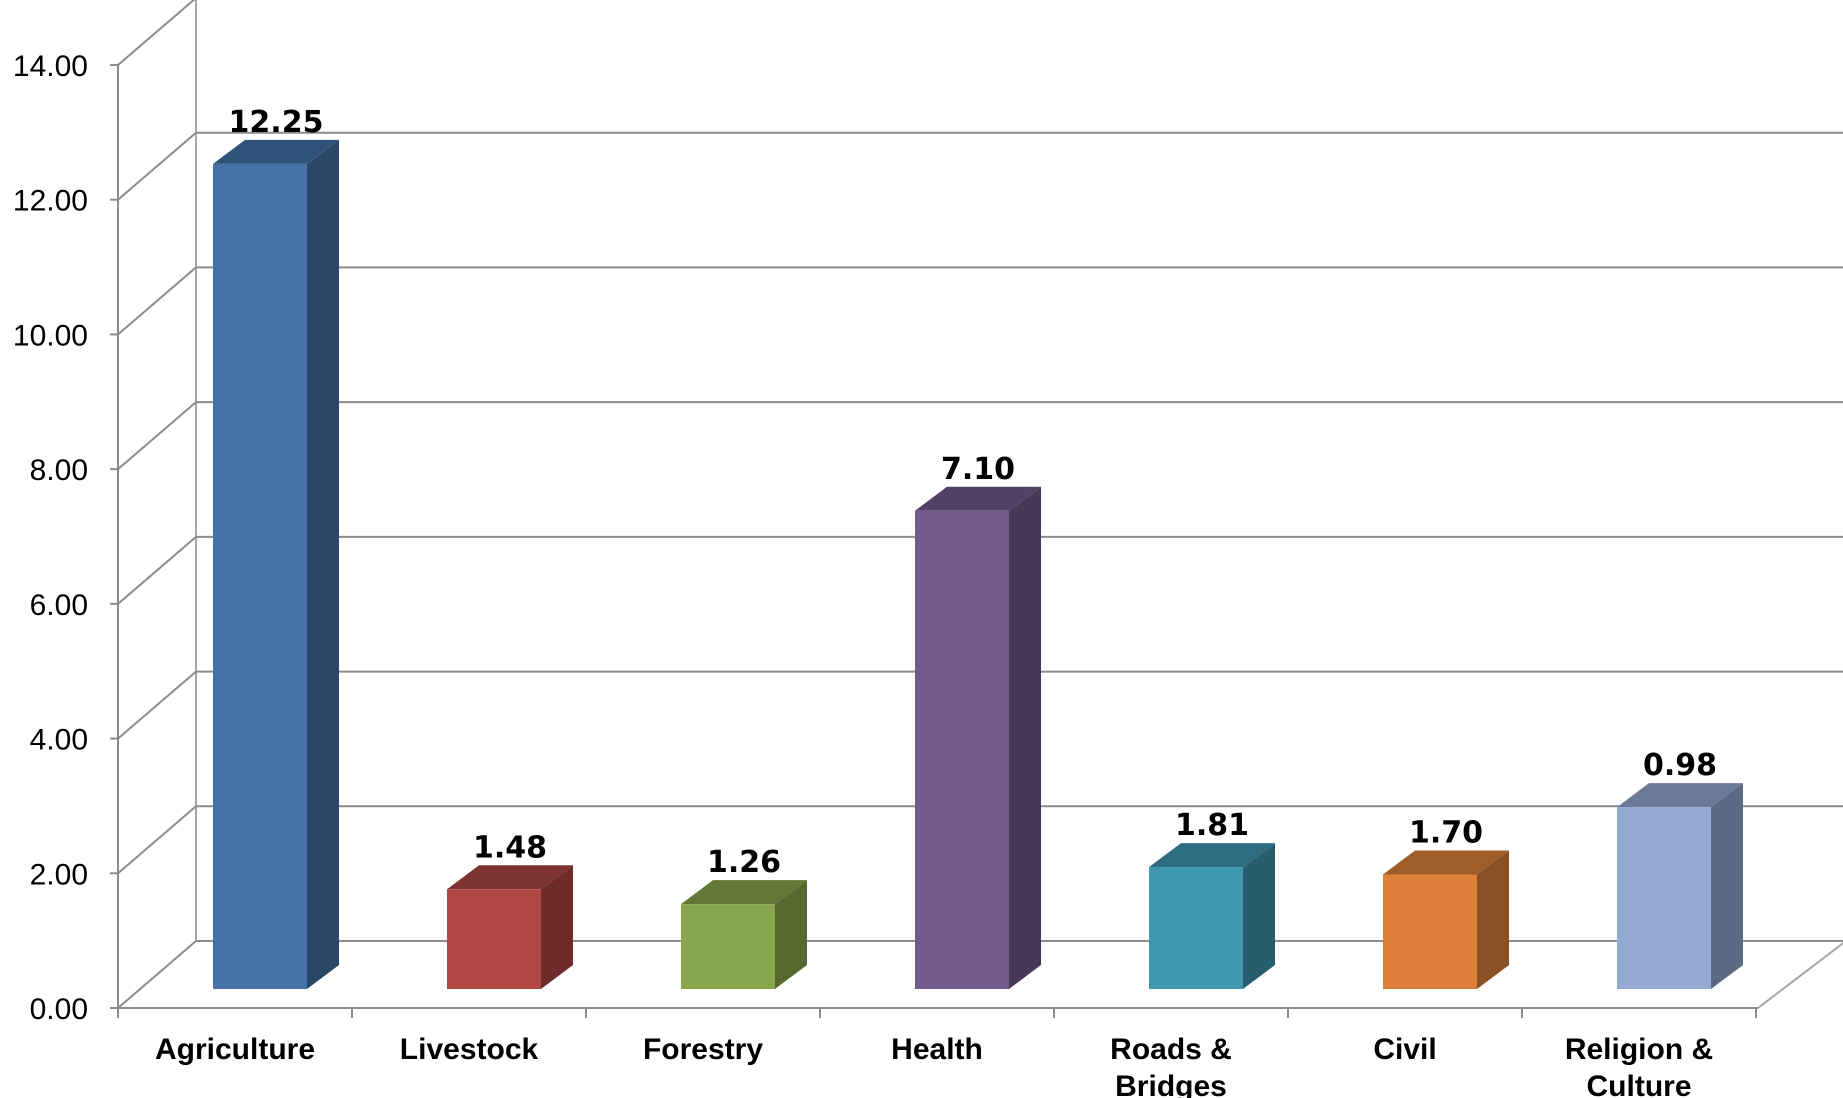 Image resolution: width=1843 pixels, height=1098 pixels. Describe the element at coordinates (1639, 1049) in the screenshot. I see `x-tick-label: Religion &` at that location.